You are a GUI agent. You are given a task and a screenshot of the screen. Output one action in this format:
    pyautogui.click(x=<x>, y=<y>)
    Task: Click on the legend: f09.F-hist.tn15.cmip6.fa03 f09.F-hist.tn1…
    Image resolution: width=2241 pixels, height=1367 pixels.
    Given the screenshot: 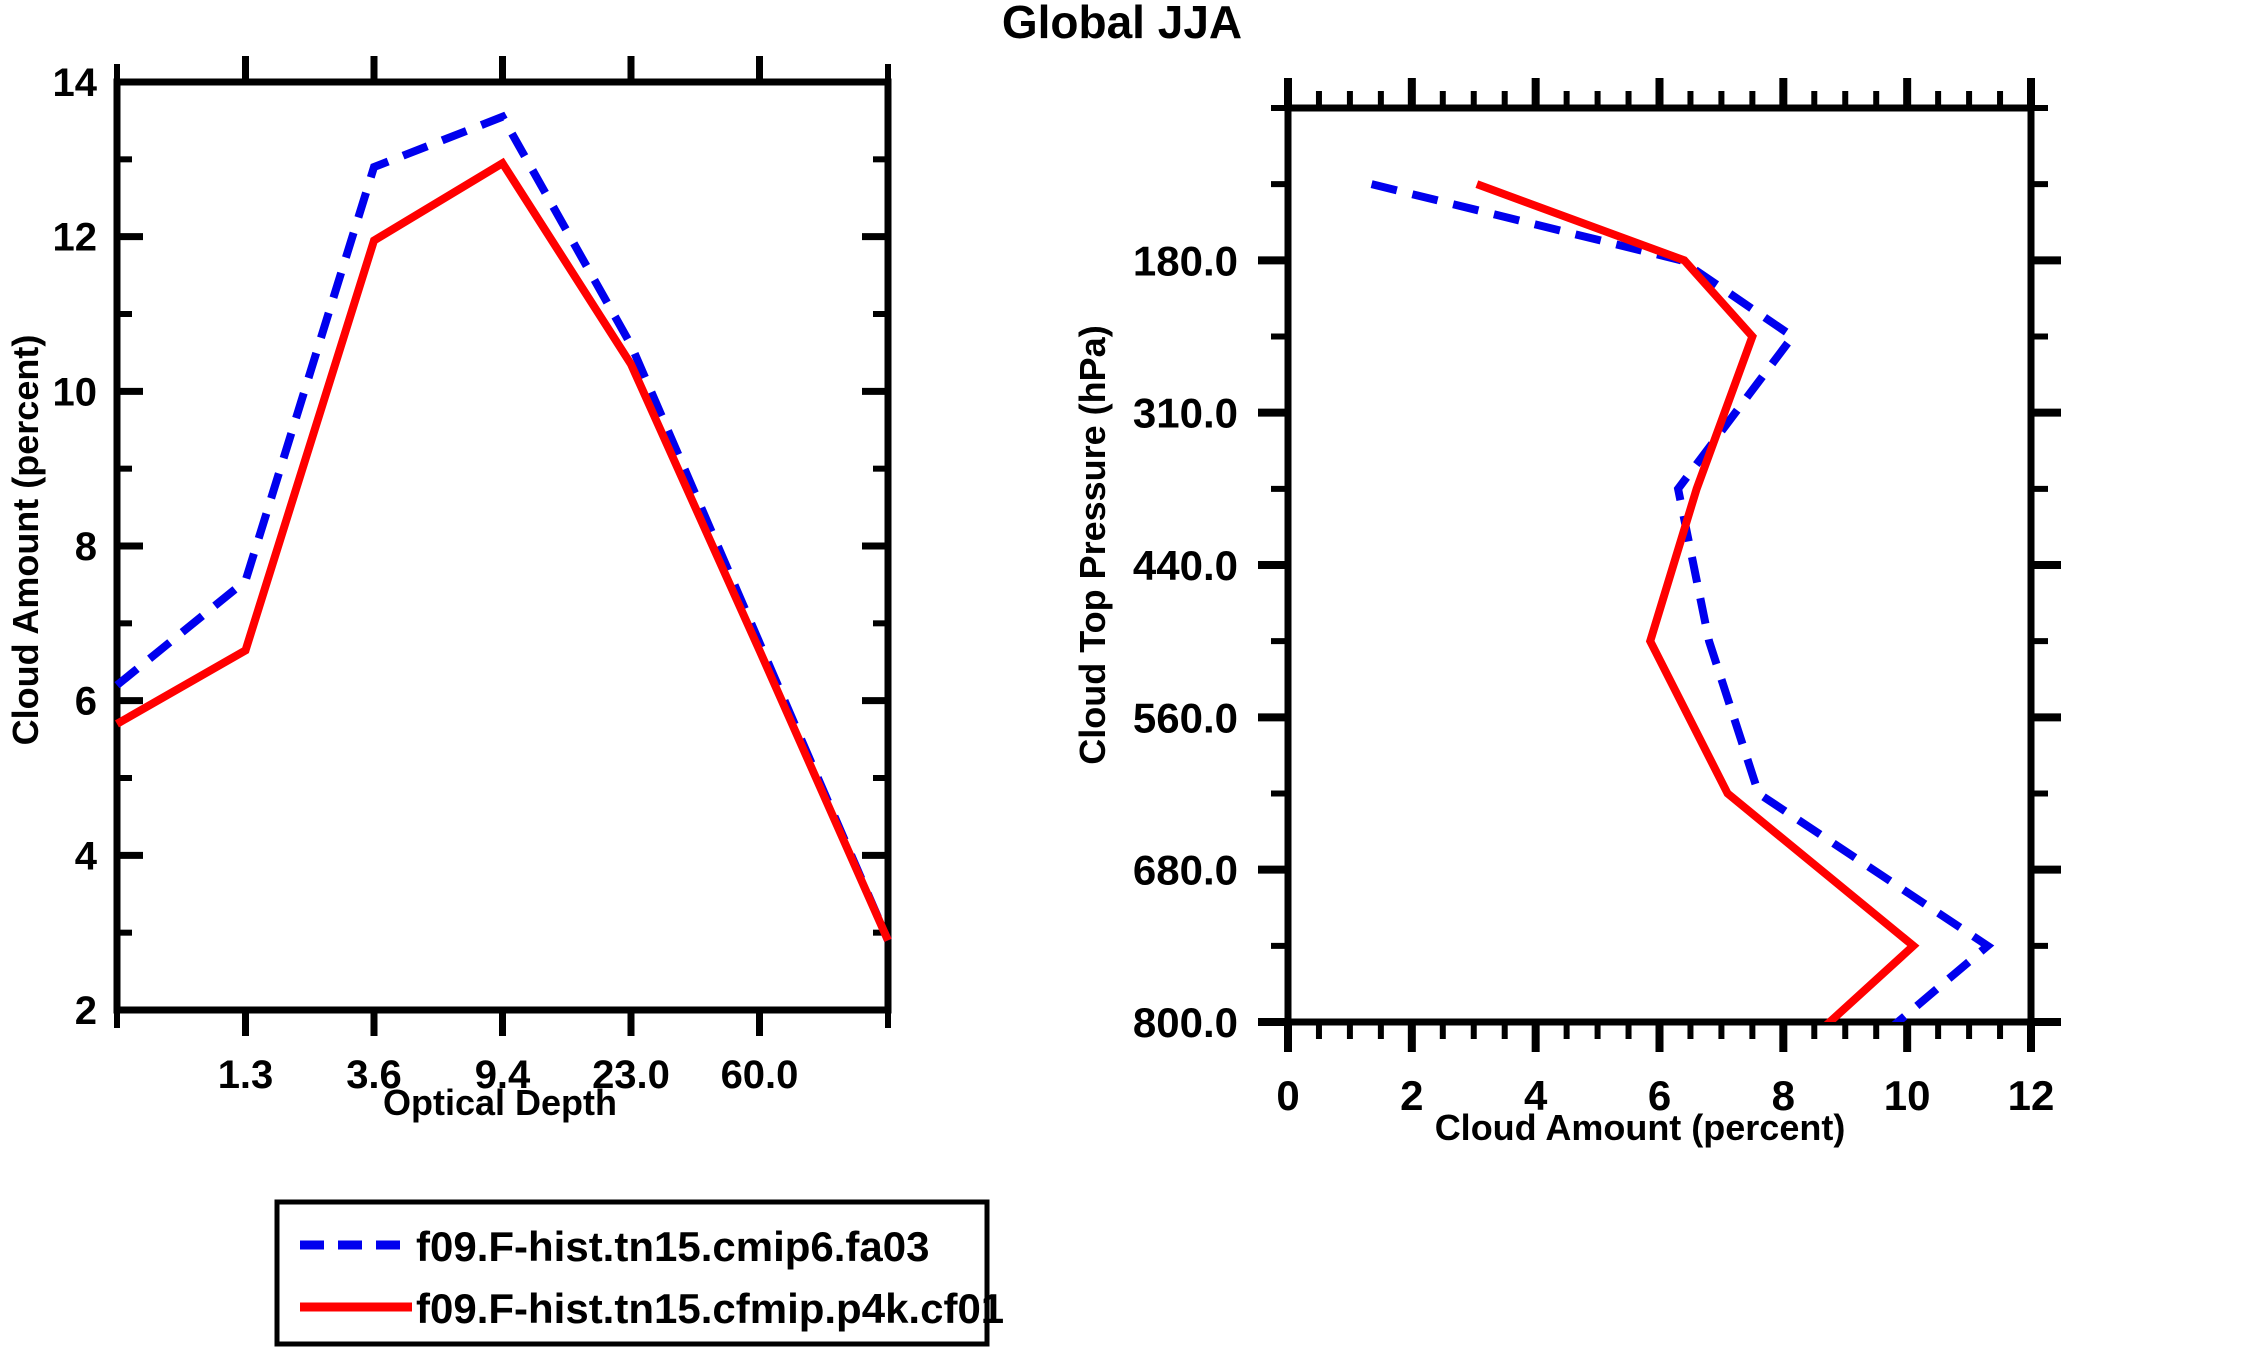 What is the action you would take?
    pyautogui.click(x=639, y=1273)
    